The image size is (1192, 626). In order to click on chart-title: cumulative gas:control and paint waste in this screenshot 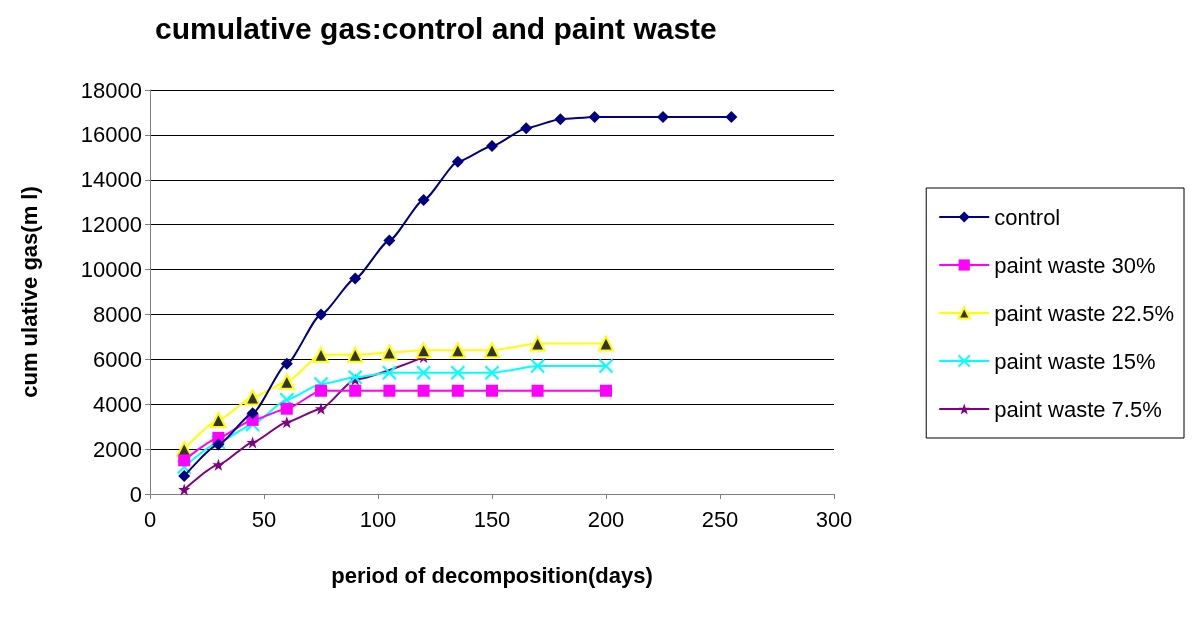, I will do `click(436, 28)`.